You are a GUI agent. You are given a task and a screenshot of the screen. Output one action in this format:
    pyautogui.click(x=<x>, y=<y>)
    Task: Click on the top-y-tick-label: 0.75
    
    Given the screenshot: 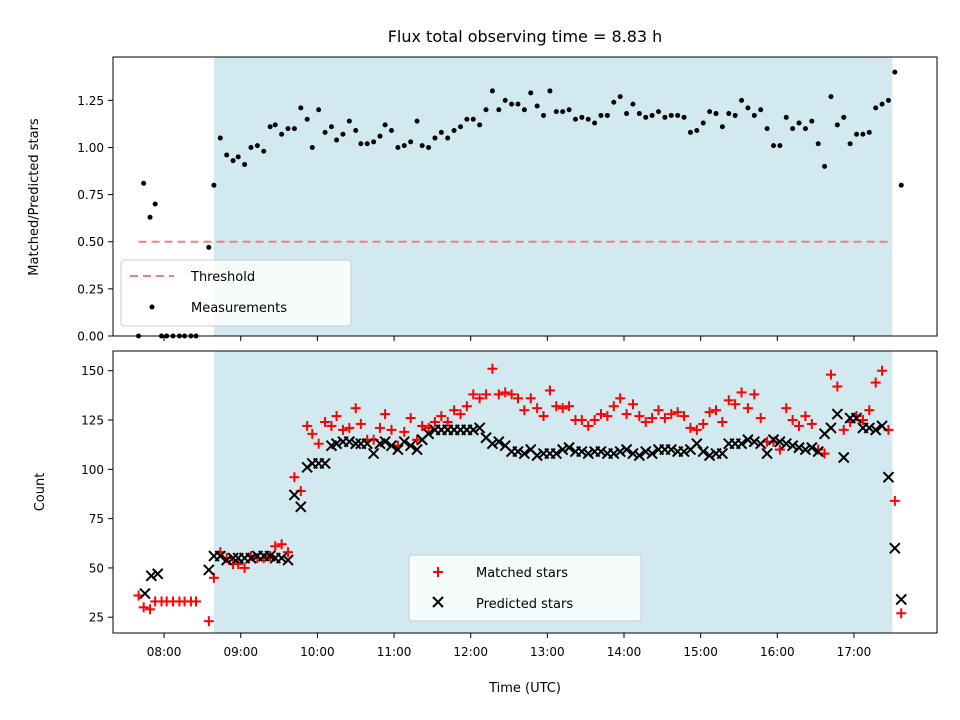 What is the action you would take?
    pyautogui.click(x=90, y=195)
    